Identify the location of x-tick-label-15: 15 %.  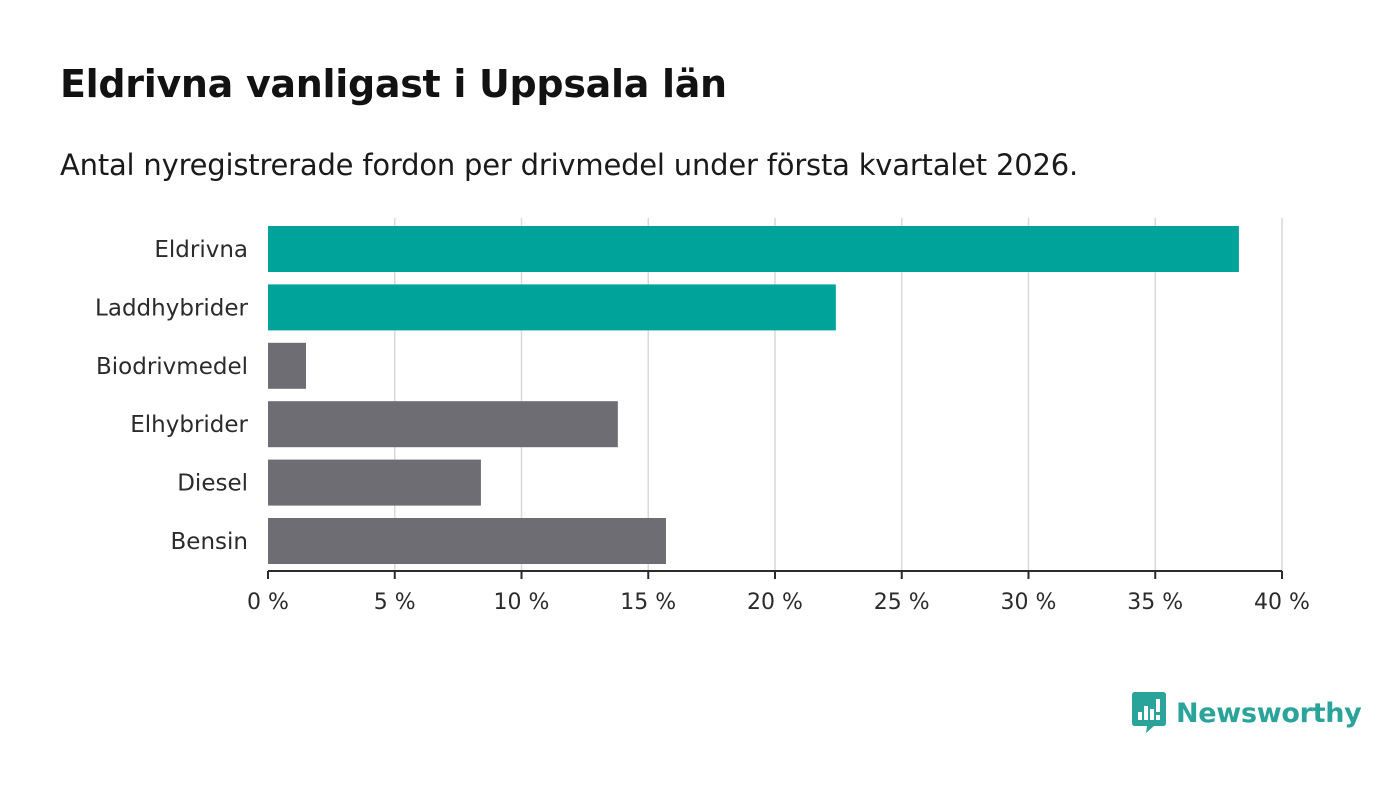
(648, 602).